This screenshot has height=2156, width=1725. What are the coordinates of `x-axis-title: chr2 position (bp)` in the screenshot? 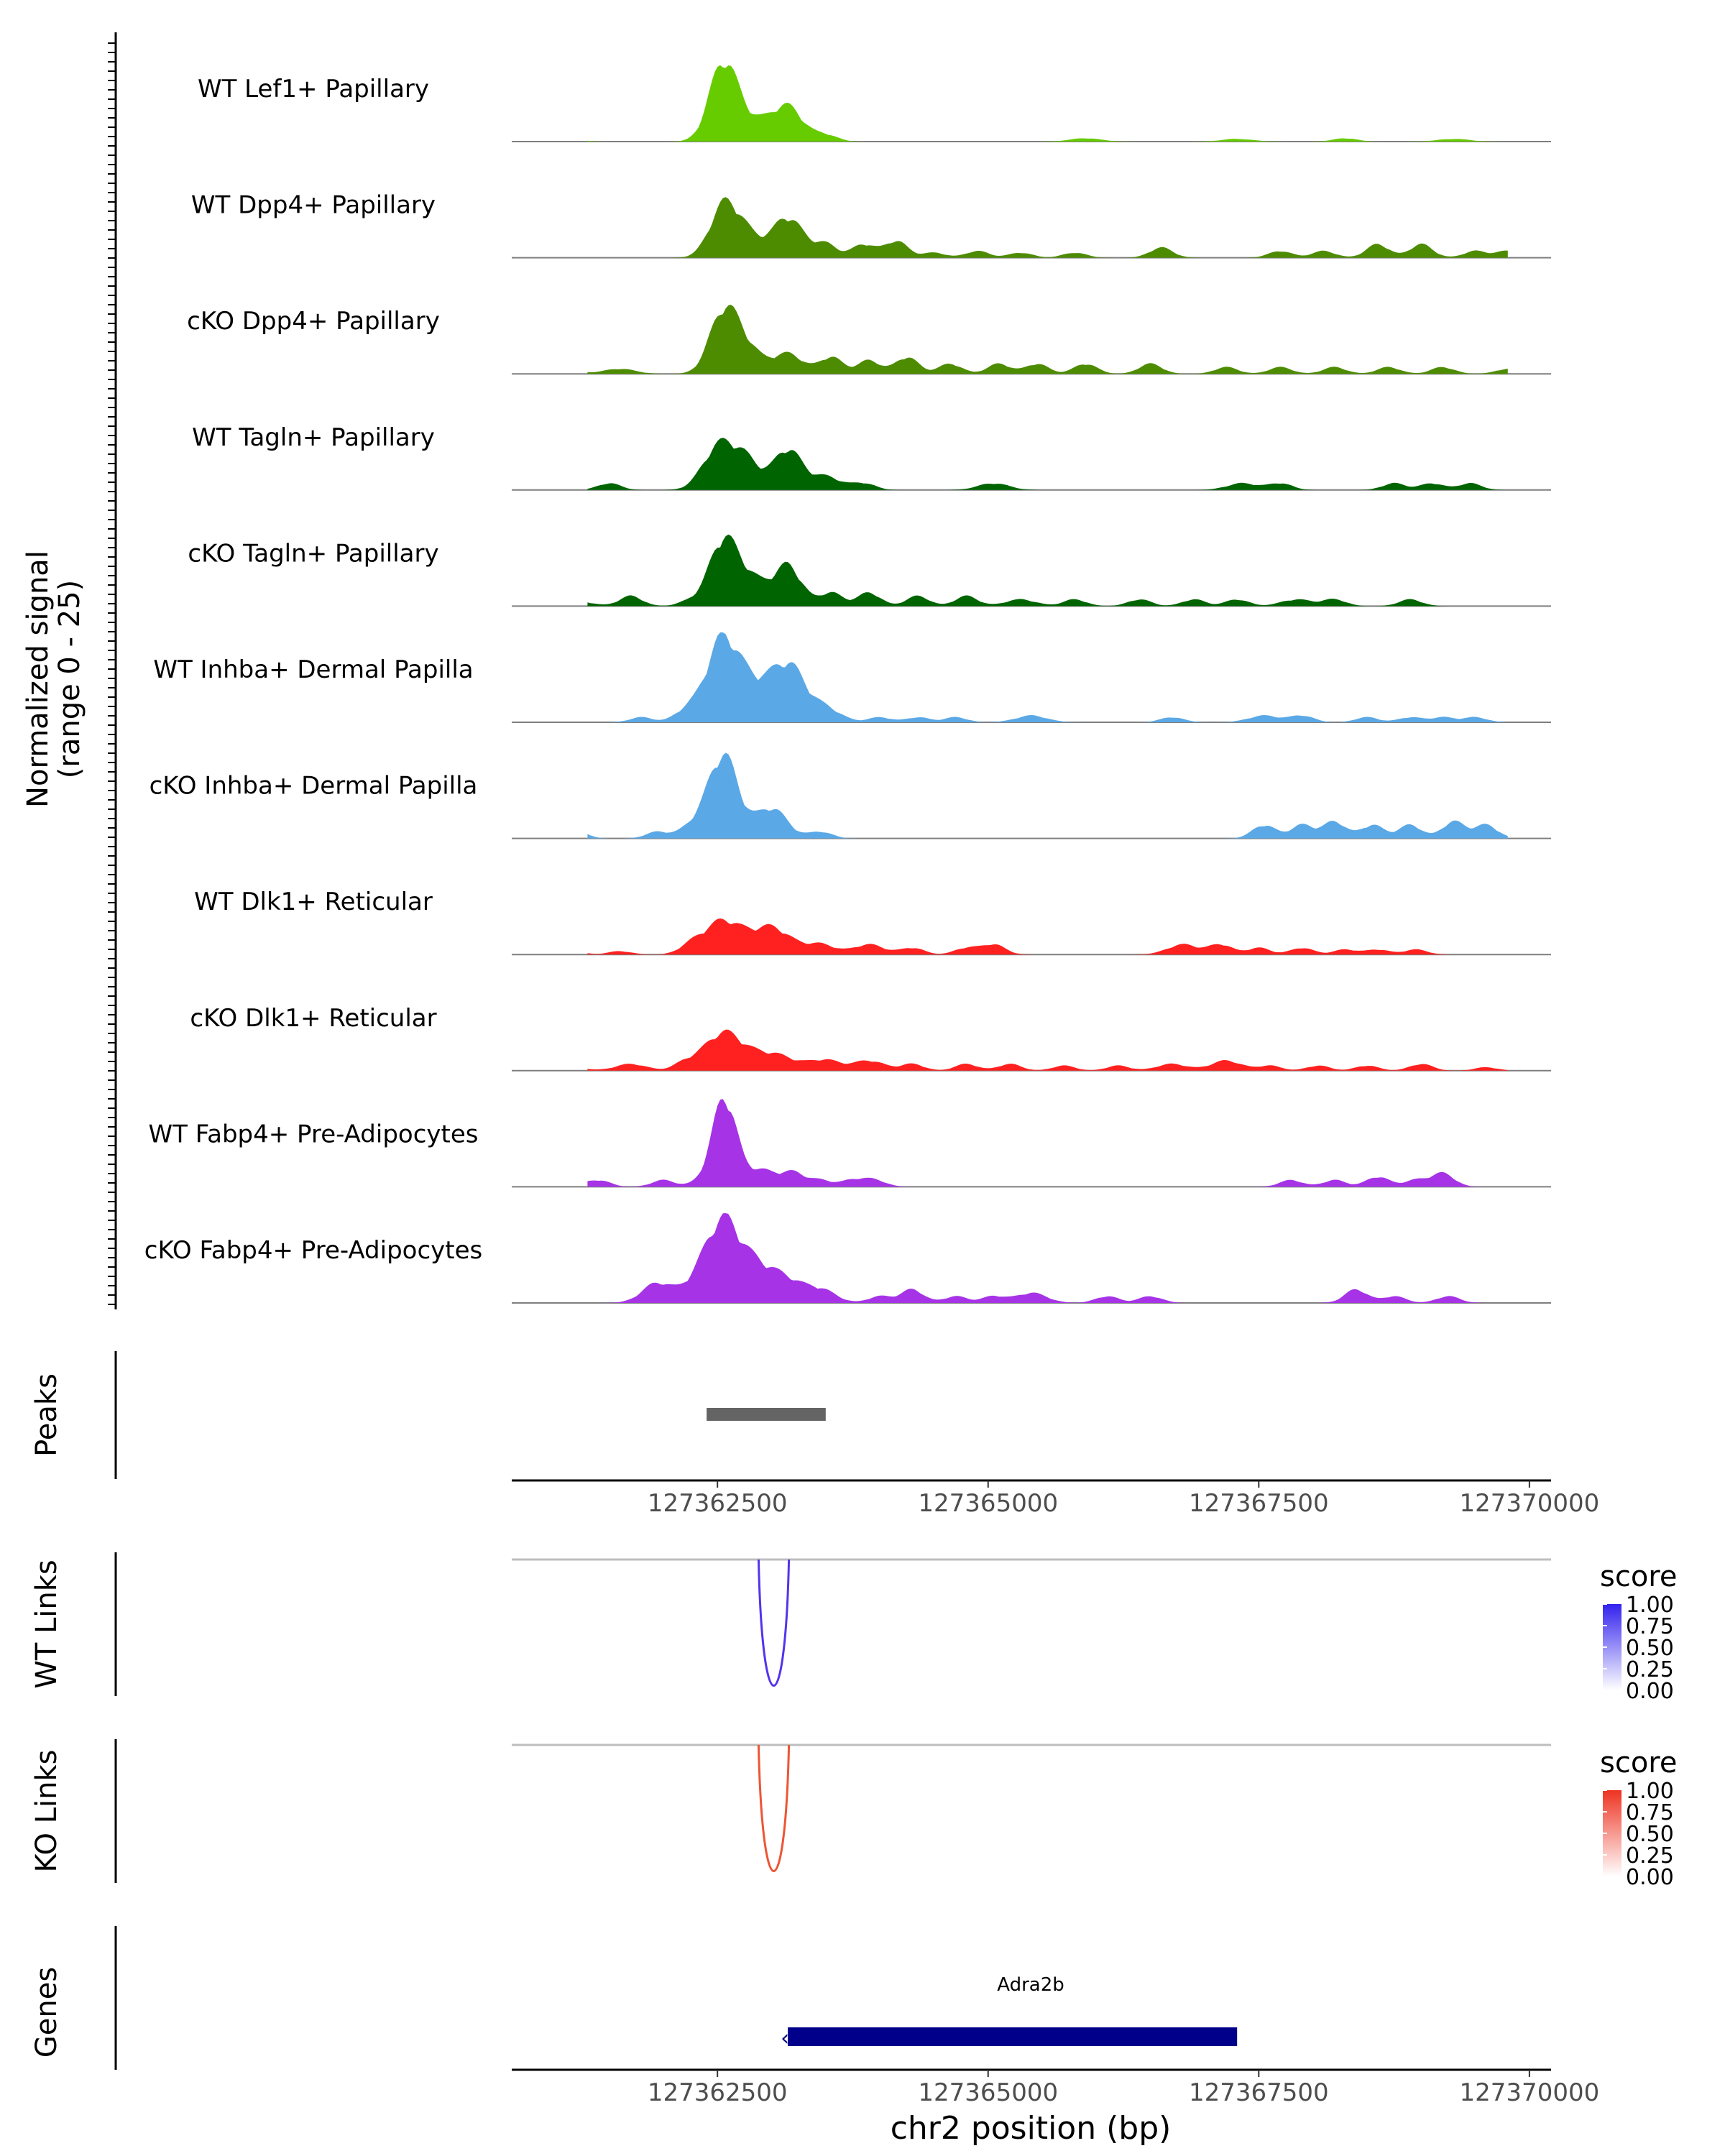 It's located at (1031, 2129).